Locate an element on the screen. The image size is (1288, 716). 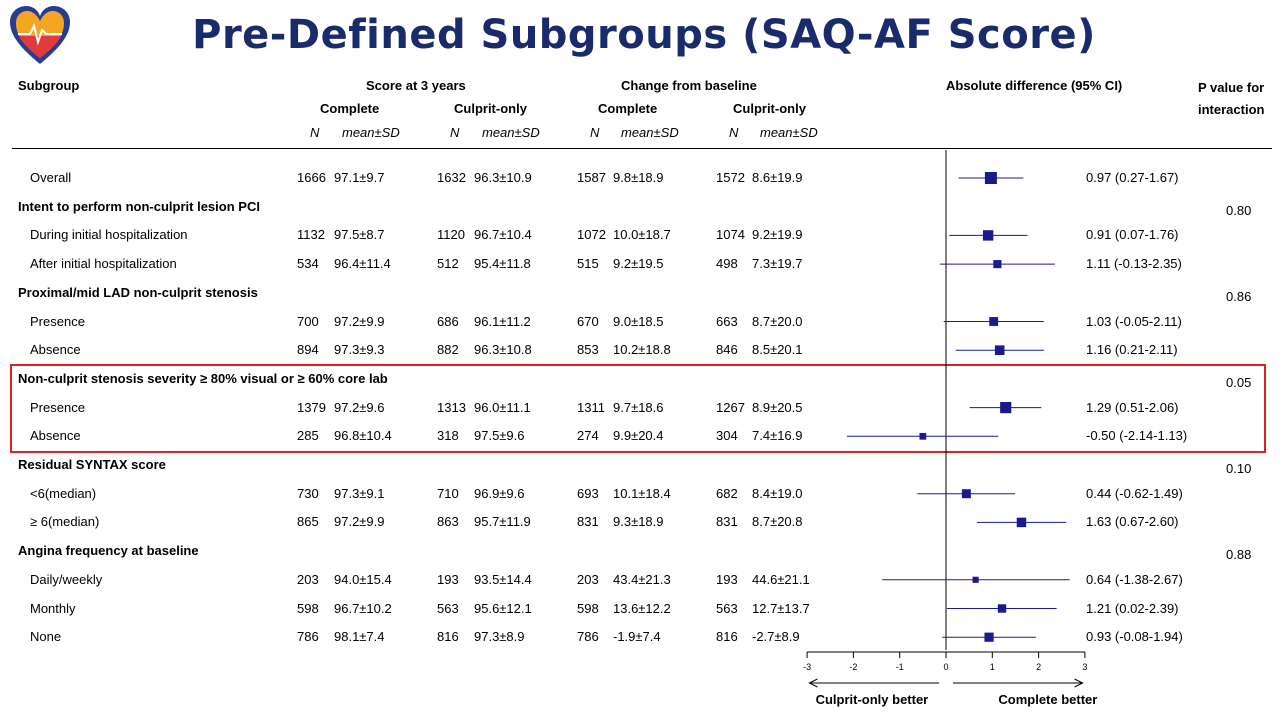
cell-m3: 43.4±21.3 is located at coordinates (642, 579).